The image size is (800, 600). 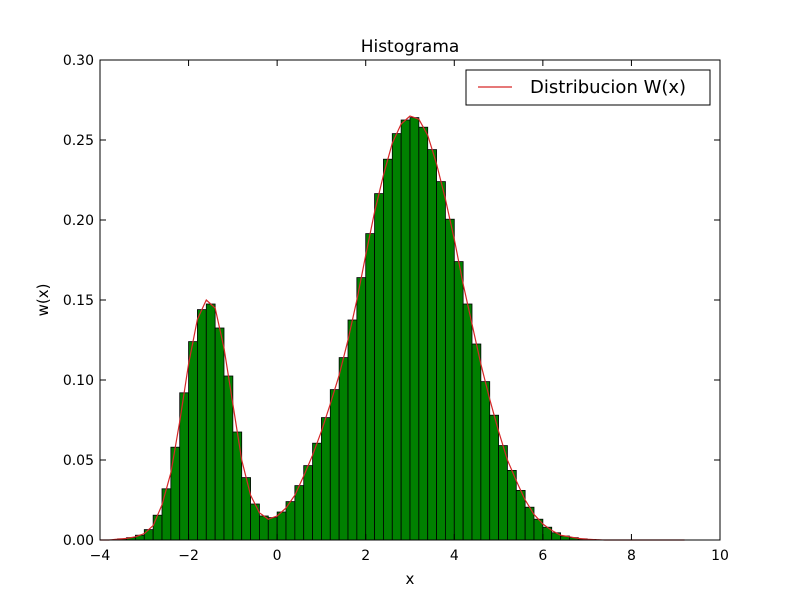 What do you see at coordinates (410, 47) in the screenshot?
I see `chart-title: Histograma` at bounding box center [410, 47].